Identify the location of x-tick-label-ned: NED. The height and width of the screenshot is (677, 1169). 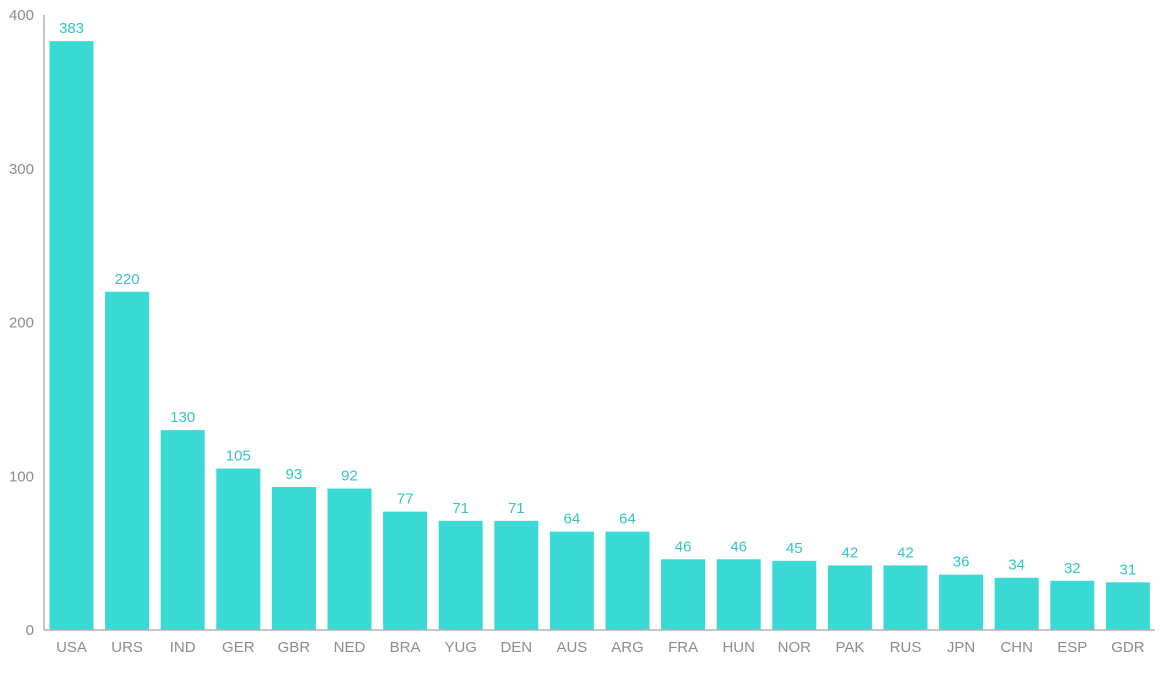
(350, 647).